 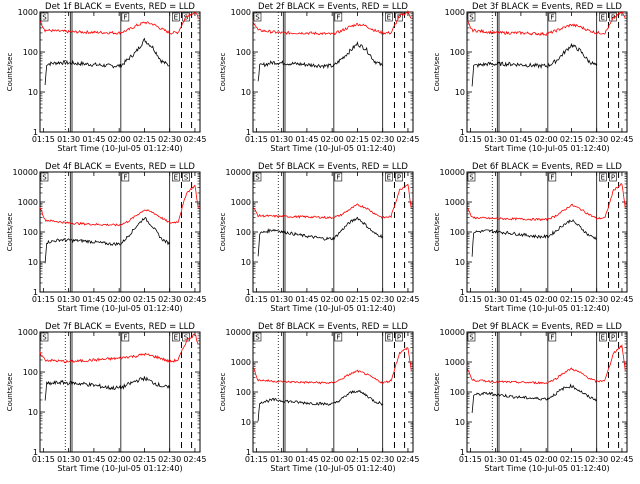 What do you see at coordinates (547, 7) in the screenshot?
I see `panel-title: Det 3f BLACK = Events, RED = LLD` at bounding box center [547, 7].